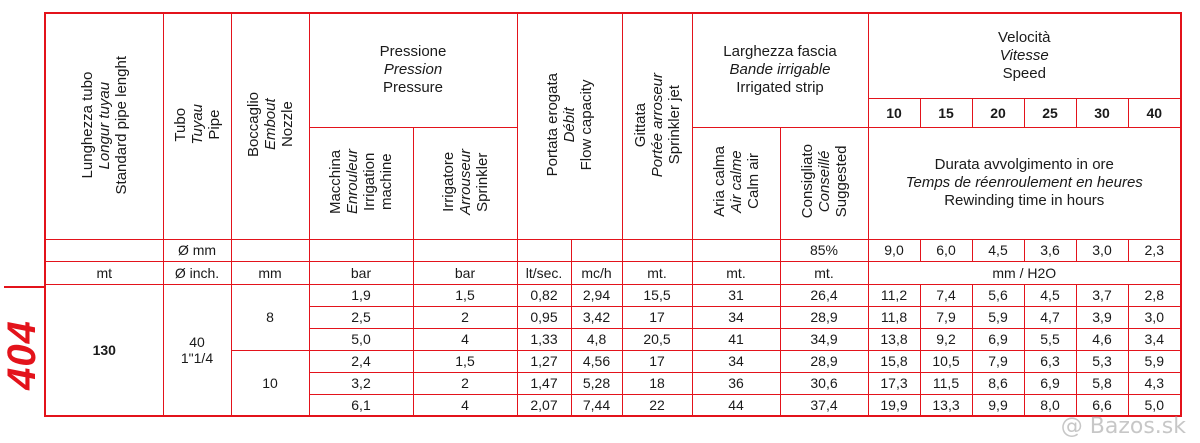 The height and width of the screenshot is (443, 1200). Describe the element at coordinates (657, 339) in the screenshot. I see `jet-value: 20,5` at that location.